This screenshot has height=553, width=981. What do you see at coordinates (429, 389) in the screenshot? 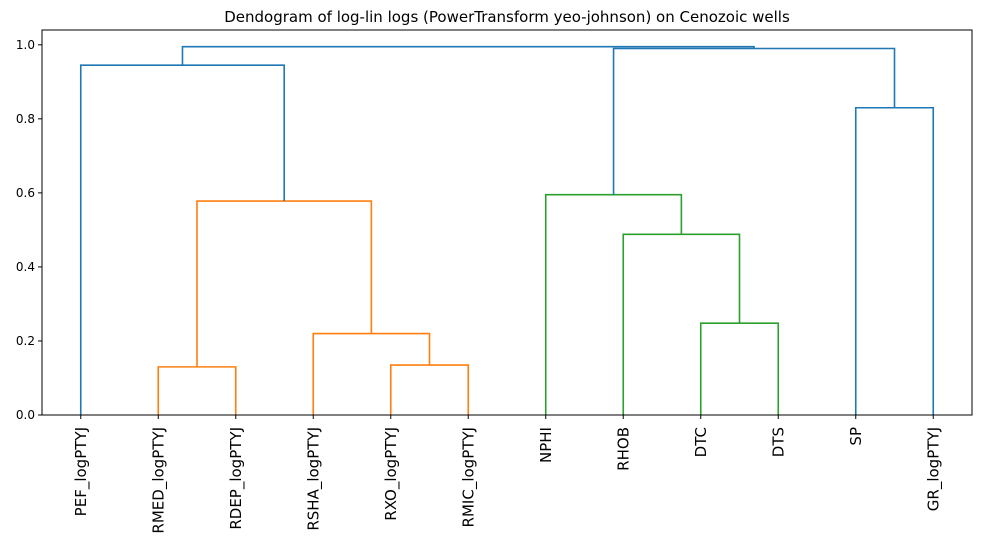
I see `dendrogram-link-m2` at bounding box center [429, 389].